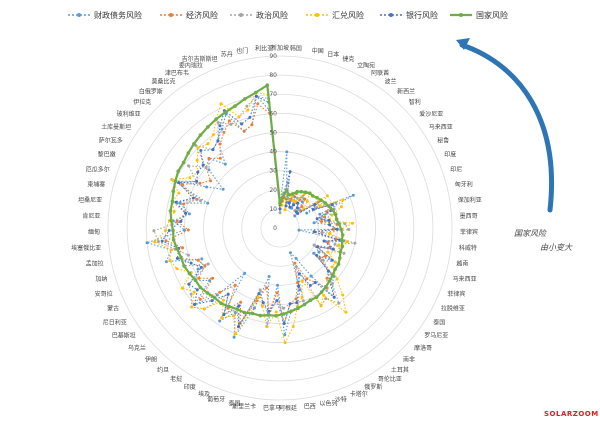 Image resolution: width=600 pixels, height=430 pixels. I want to click on legend-entry-4: 银行风险, so click(422, 15).